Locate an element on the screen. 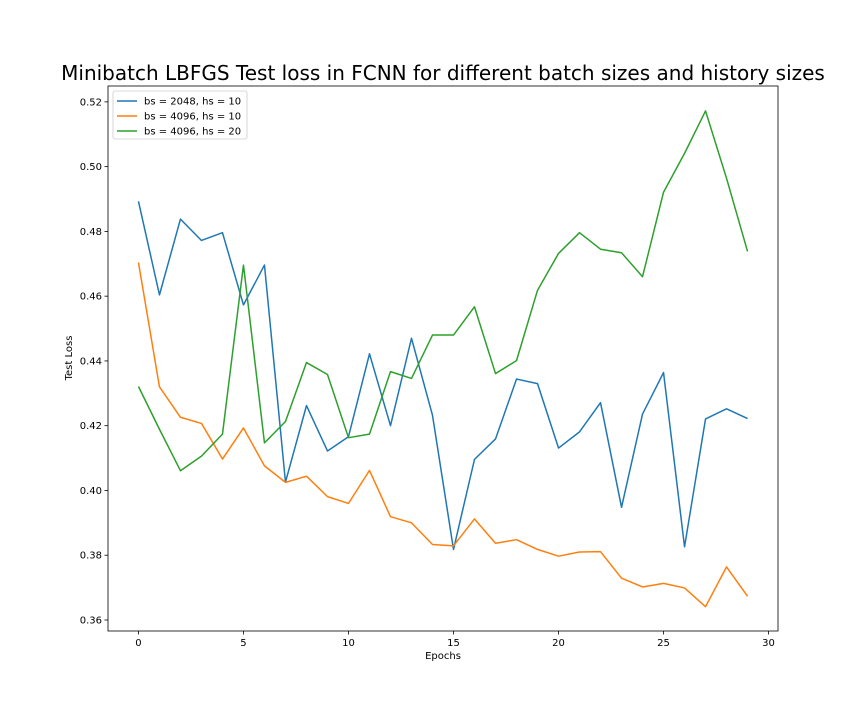 This screenshot has height=720, width=864. x-tick-label: 0 is located at coordinates (138, 643).